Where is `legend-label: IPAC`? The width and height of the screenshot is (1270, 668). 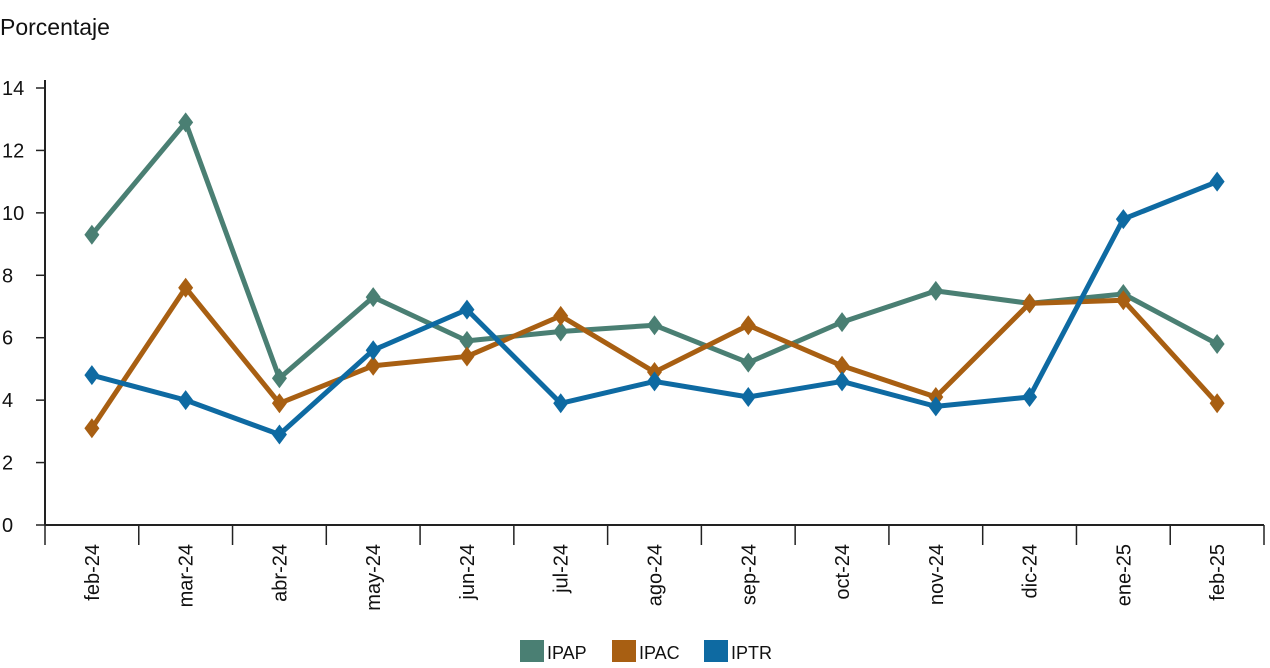 legend-label: IPAC is located at coordinates (659, 653).